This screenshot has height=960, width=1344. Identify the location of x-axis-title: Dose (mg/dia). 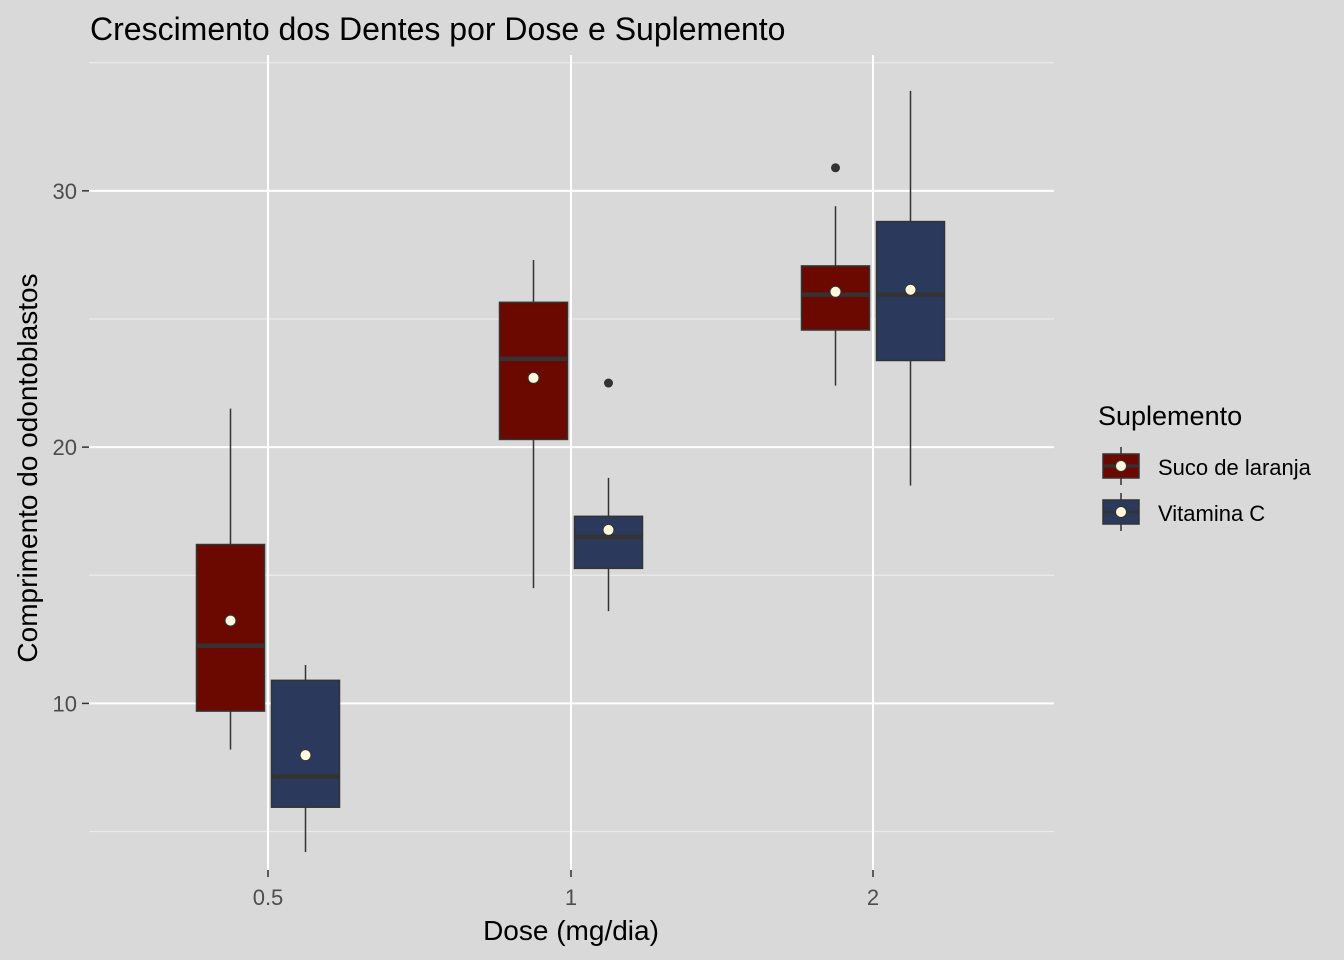
(571, 930).